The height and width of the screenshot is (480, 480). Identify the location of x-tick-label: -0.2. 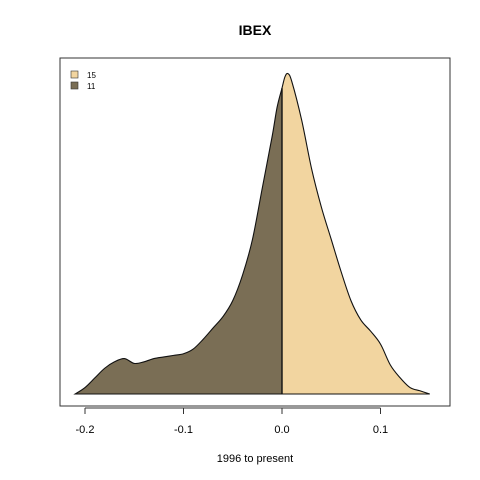
(85, 430).